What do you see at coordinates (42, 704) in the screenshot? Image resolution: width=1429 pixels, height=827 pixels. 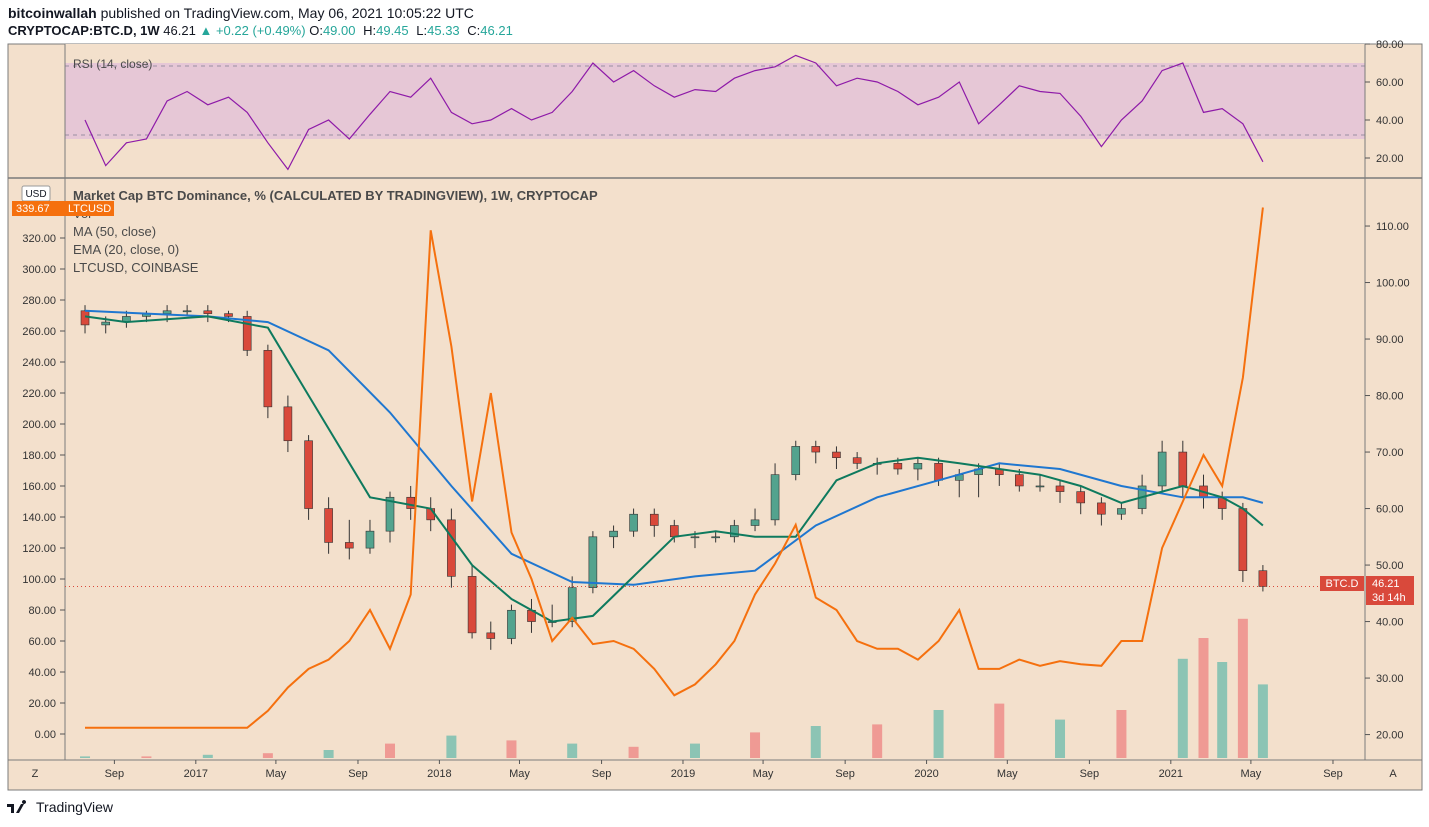 I see `left-tick-label: 20.00` at bounding box center [42, 704].